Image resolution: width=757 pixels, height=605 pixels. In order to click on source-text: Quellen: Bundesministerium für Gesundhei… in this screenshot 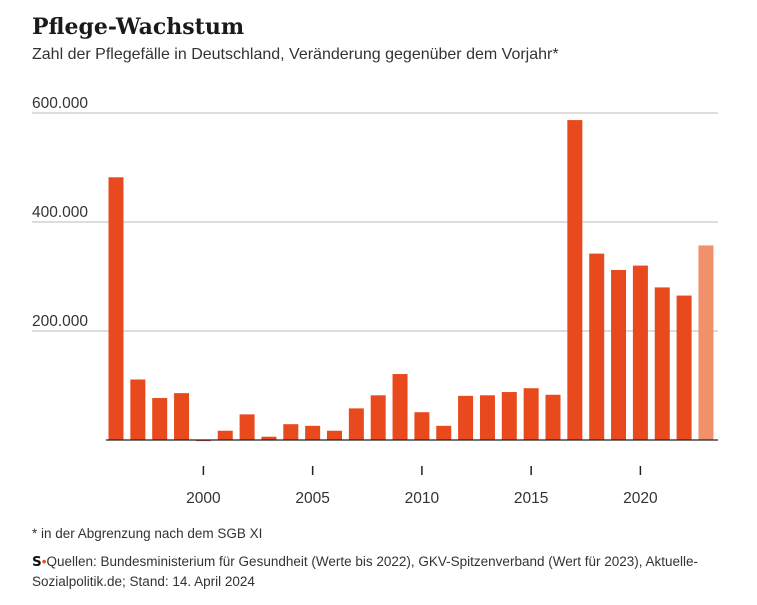, I will do `click(365, 571)`.